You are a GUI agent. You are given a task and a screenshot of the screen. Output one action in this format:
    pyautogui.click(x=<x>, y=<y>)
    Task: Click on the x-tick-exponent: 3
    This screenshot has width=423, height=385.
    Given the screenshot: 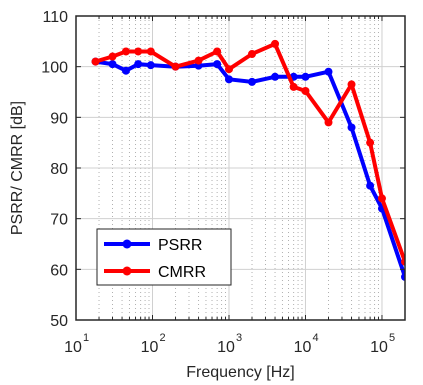 What is the action you would take?
    pyautogui.click(x=239, y=338)
    